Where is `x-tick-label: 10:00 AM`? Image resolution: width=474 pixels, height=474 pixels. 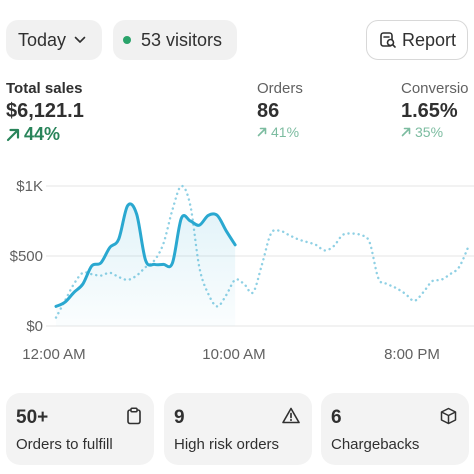
x-tick-label: 10:00 AM is located at coordinates (233, 354).